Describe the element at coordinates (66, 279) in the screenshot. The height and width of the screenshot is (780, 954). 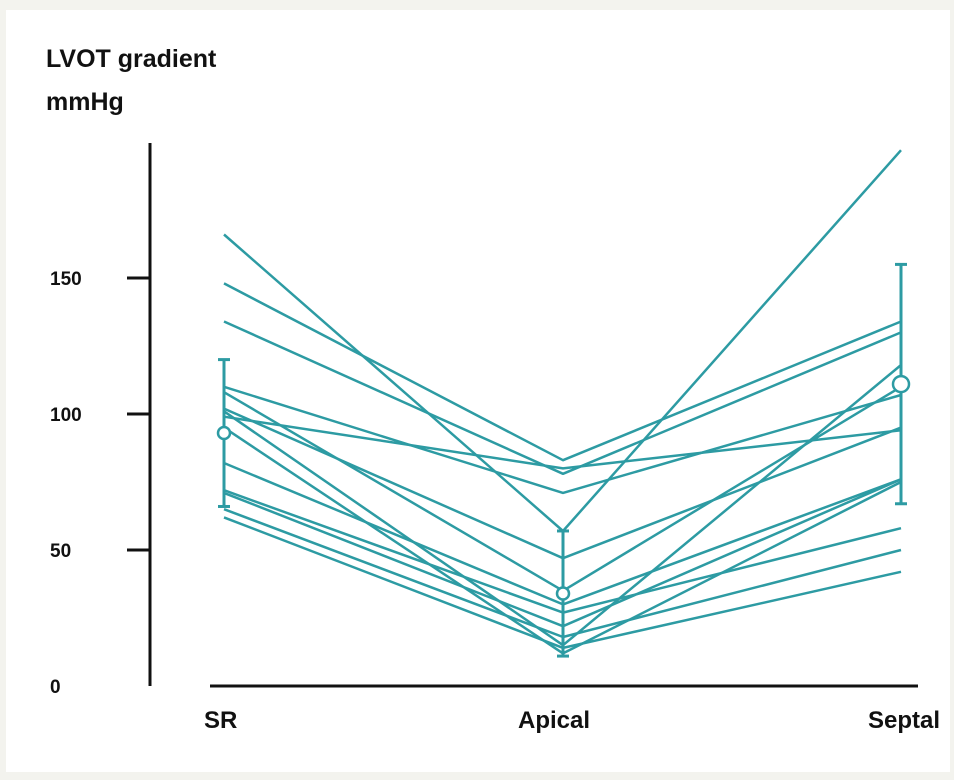
I see `y-tick-label-150: 150` at that location.